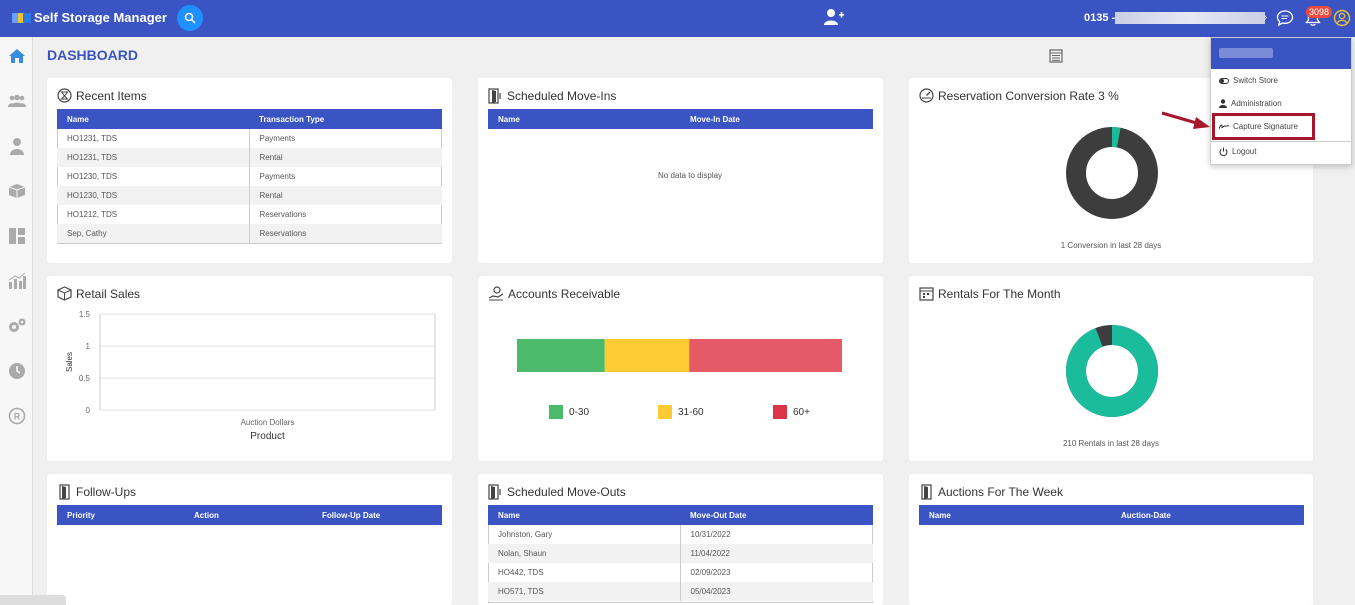 Image resolution: width=1355 pixels, height=605 pixels. I want to click on table-row: HO1231, TDS Rental, so click(249, 157).